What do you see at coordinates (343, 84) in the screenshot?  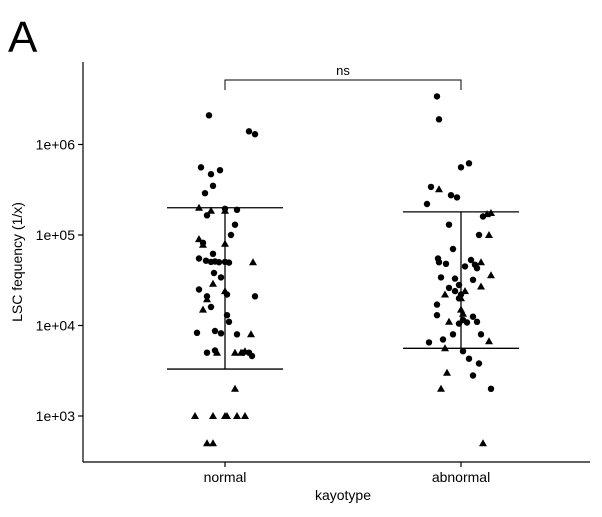 I see `significance-bracket-line` at bounding box center [343, 84].